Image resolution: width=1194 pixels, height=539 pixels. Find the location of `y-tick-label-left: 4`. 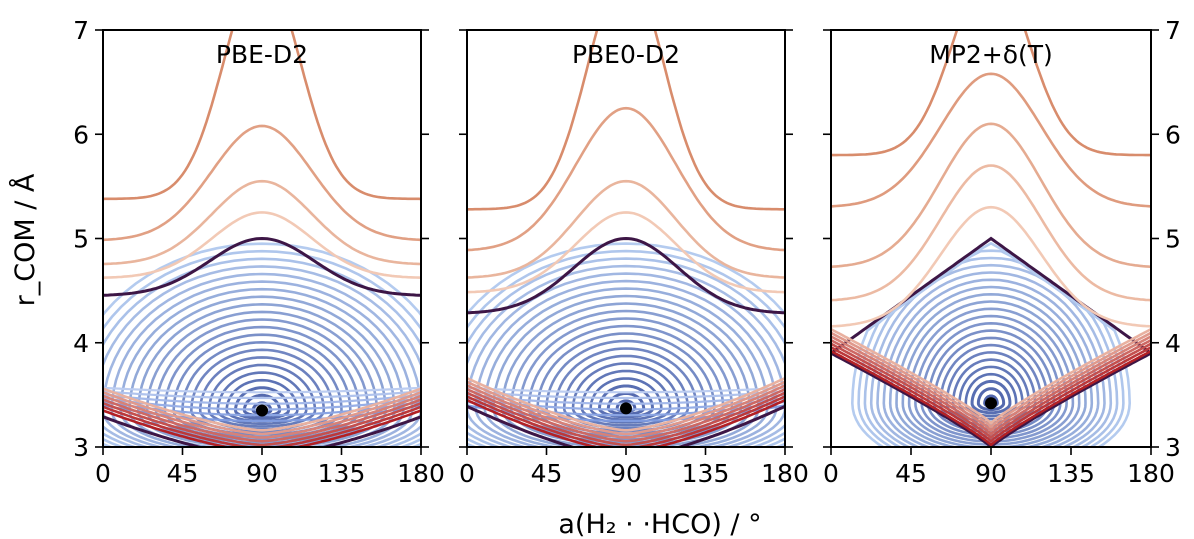

y-tick-label-left: 4 is located at coordinates (81, 343).